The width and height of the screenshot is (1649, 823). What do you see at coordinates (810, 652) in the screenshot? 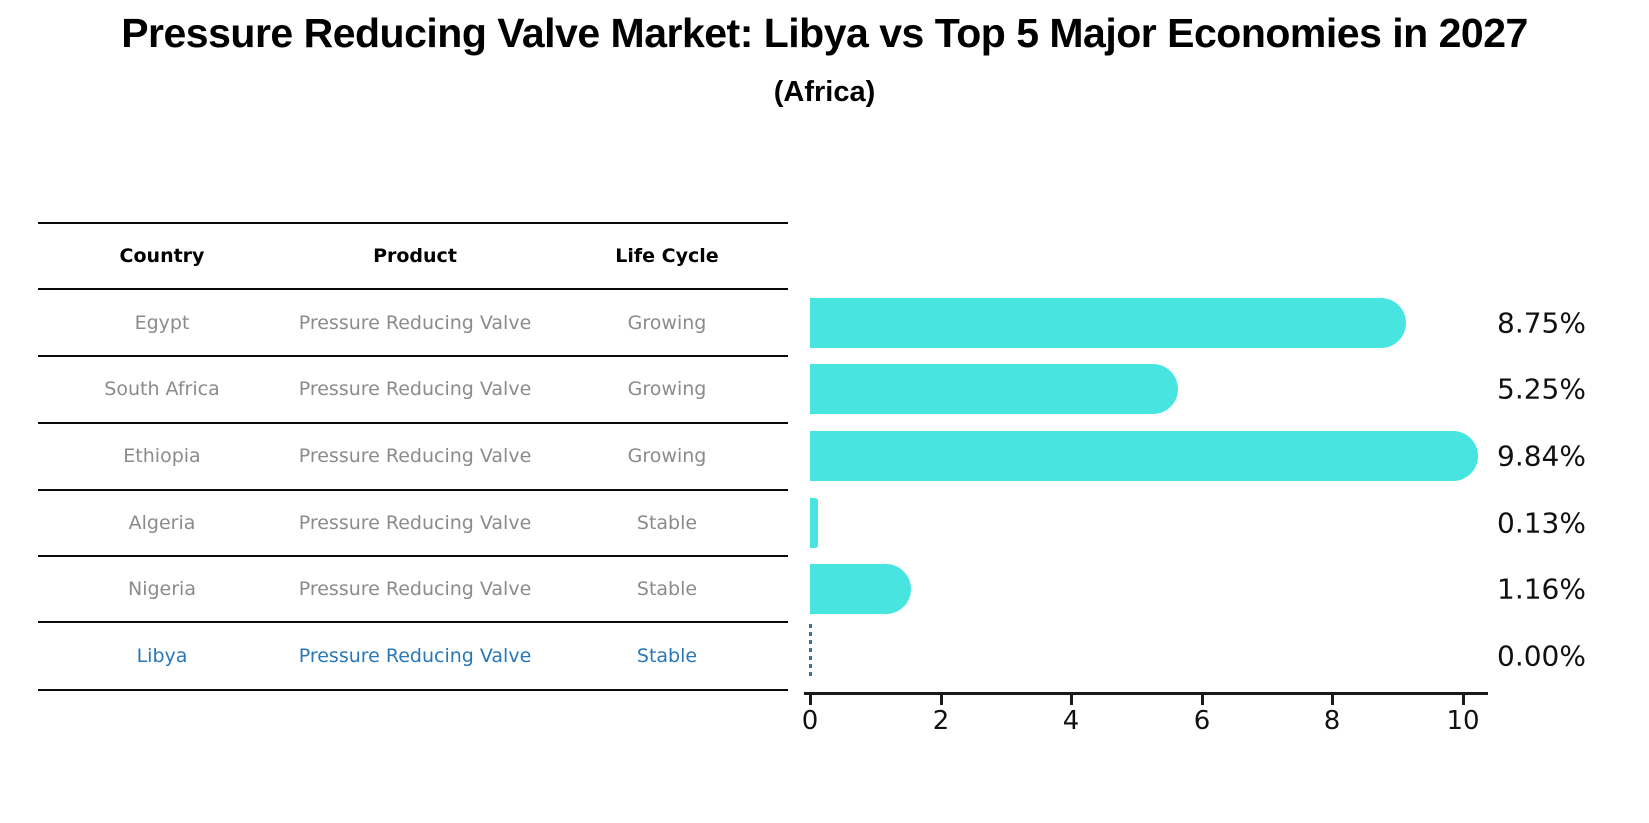
I see `zero-value-dashed-line` at bounding box center [810, 652].